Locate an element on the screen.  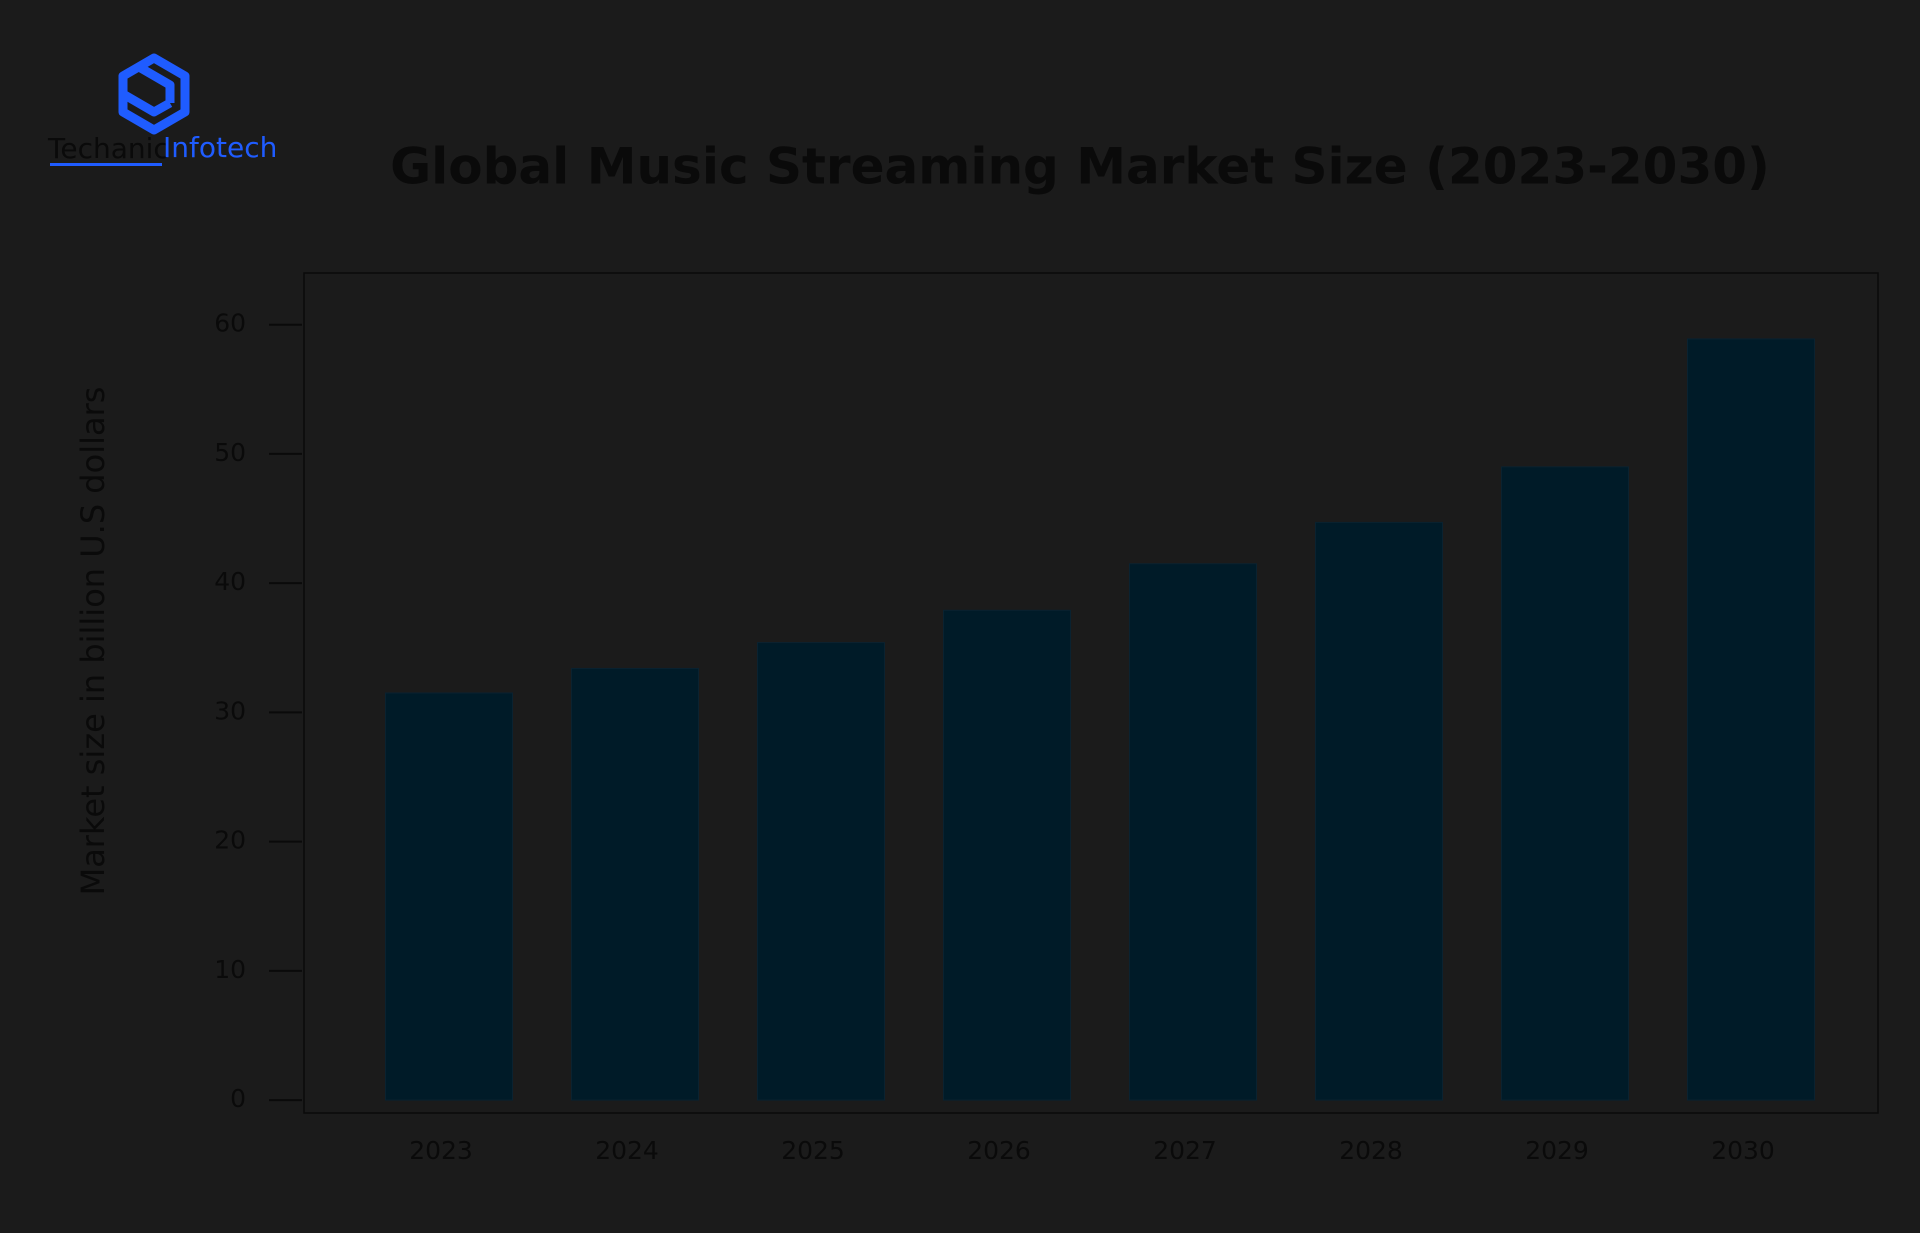
y-tick-label: 20 is located at coordinates (230, 840).